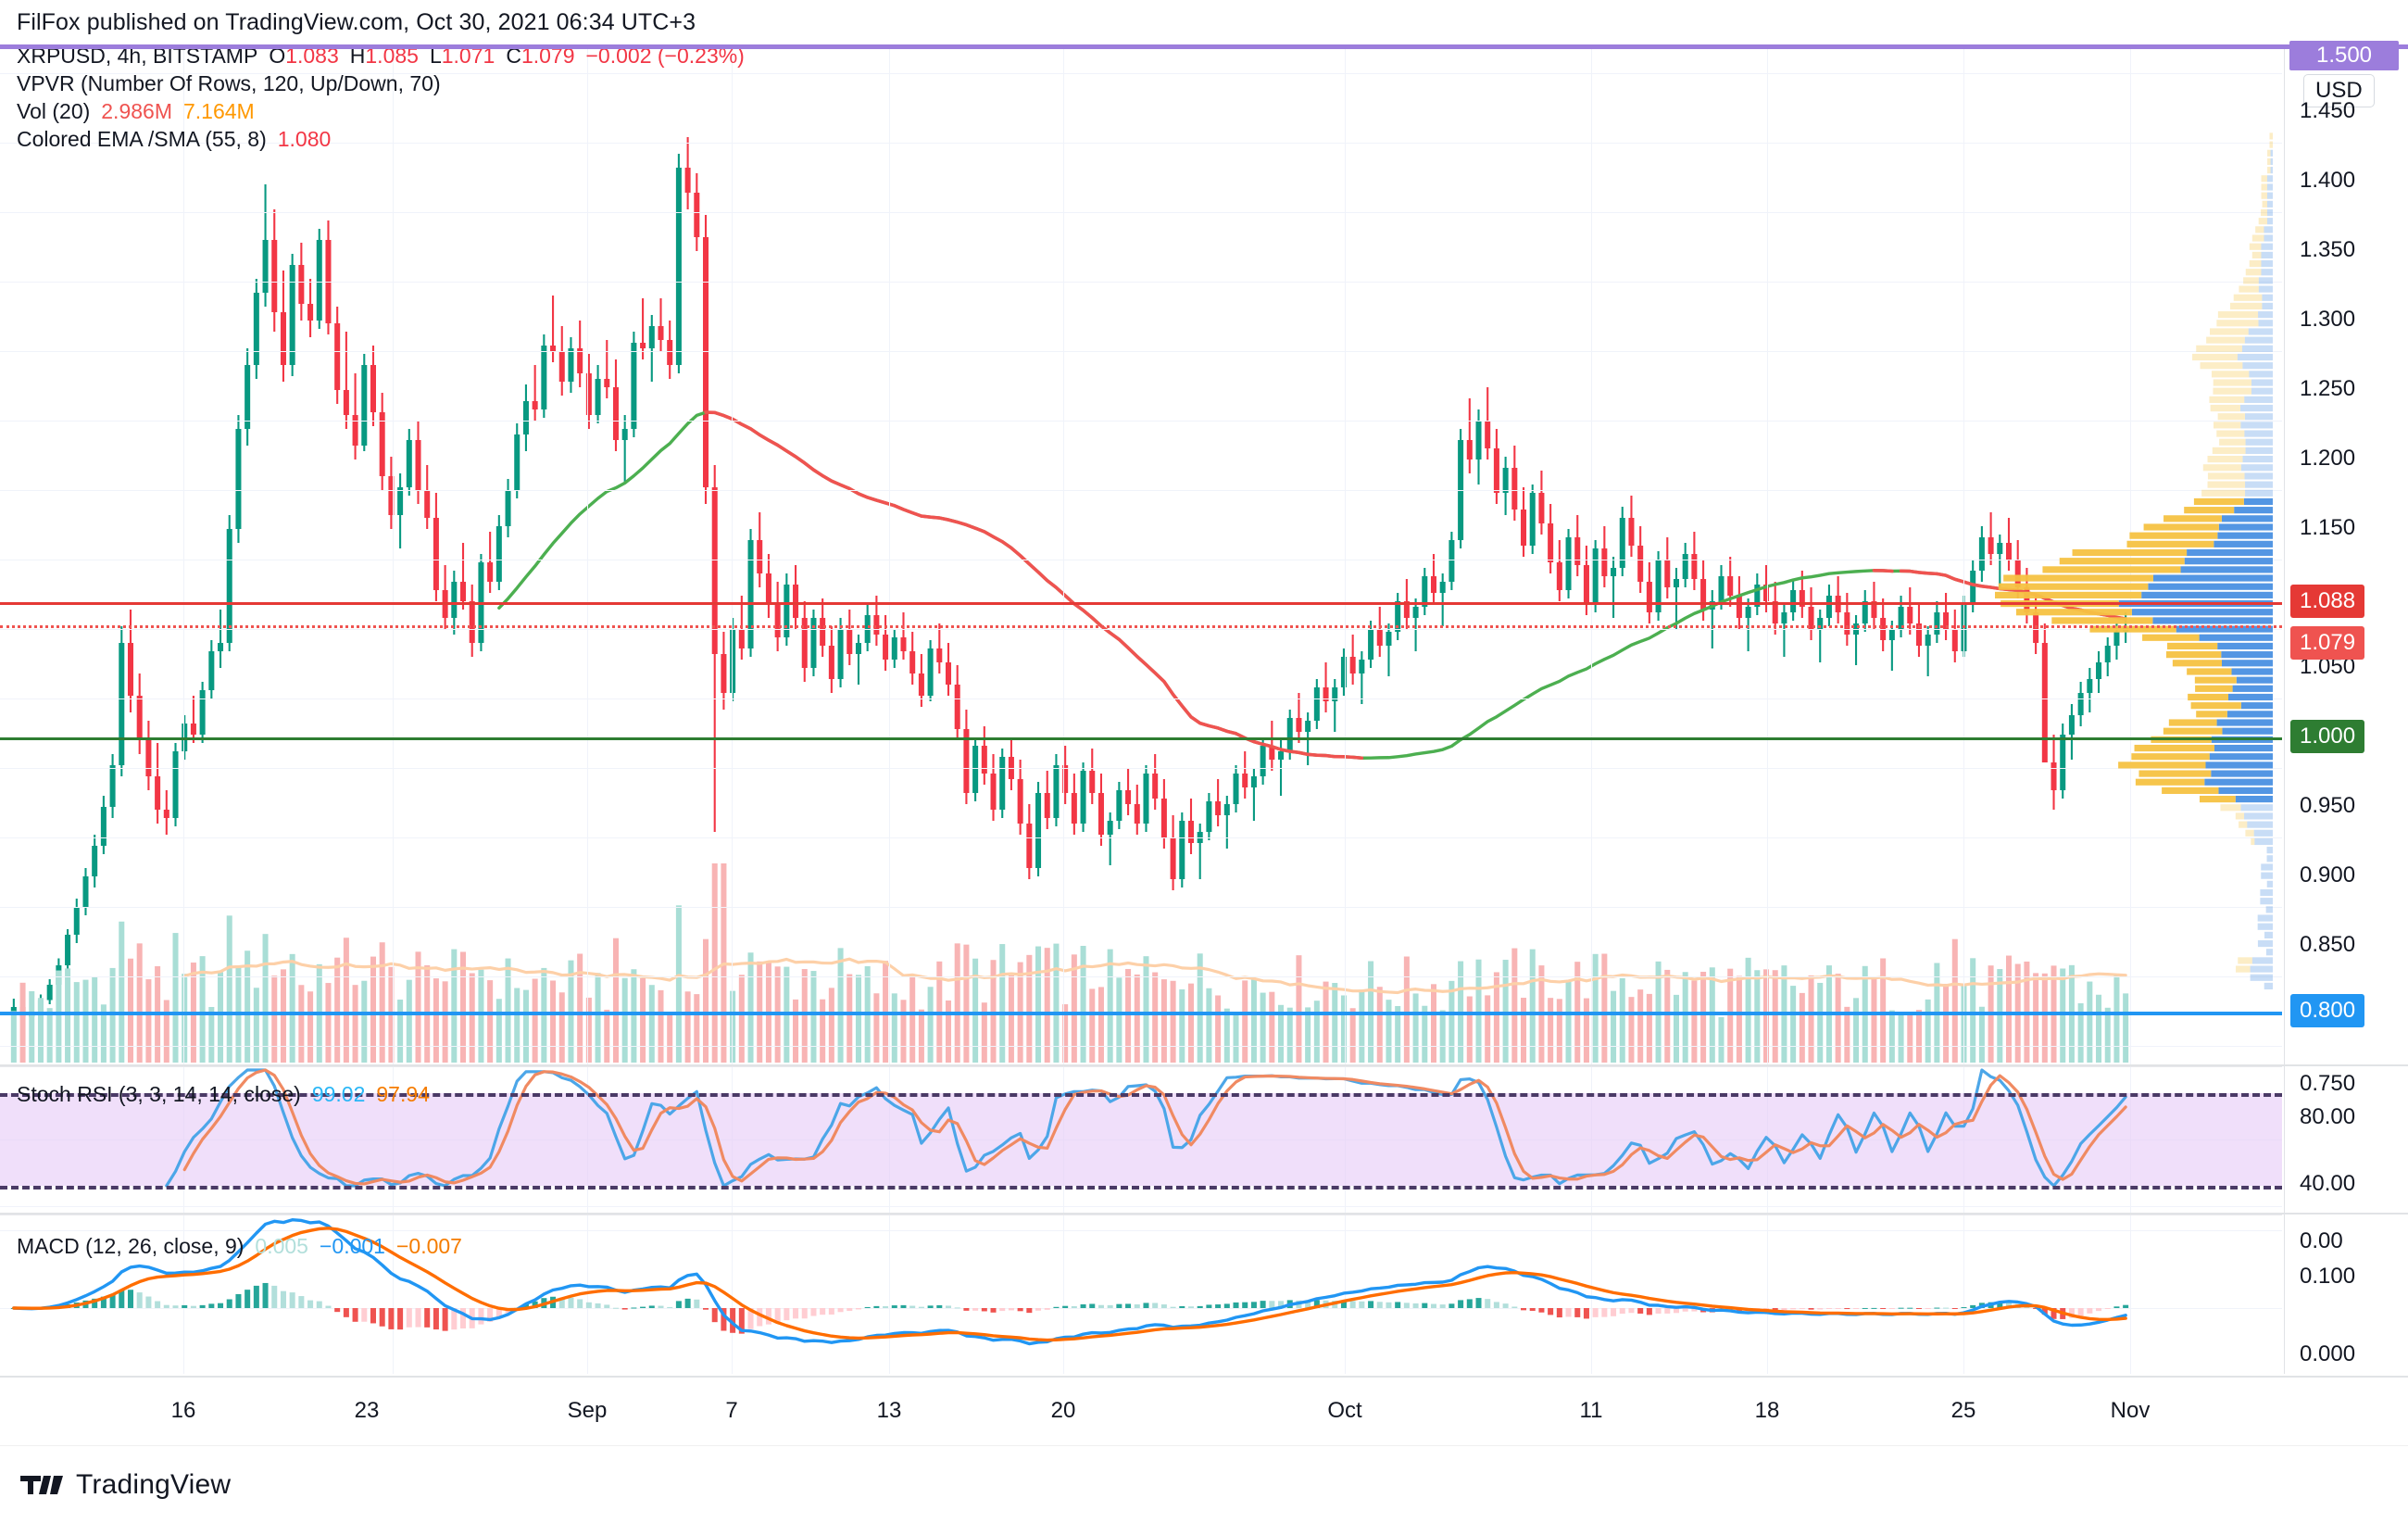  Describe the element at coordinates (1344, 1410) in the screenshot. I see `time-label-oct: Oct` at that location.